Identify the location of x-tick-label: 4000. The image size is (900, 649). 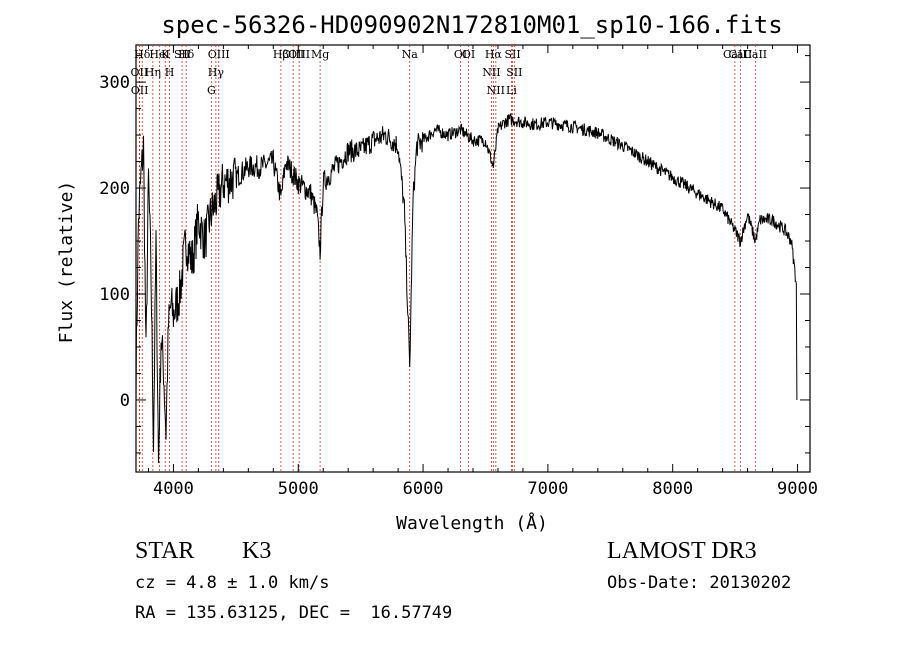
(173, 489).